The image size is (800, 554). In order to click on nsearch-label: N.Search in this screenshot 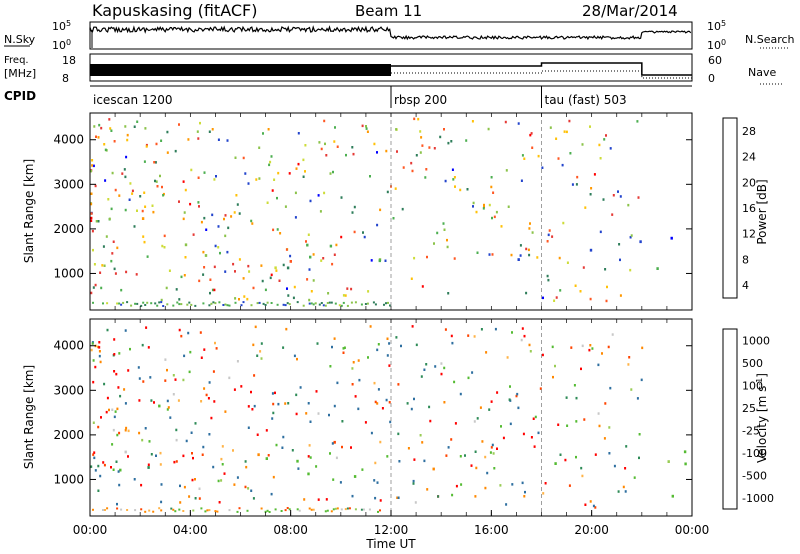, I will do `click(770, 39)`.